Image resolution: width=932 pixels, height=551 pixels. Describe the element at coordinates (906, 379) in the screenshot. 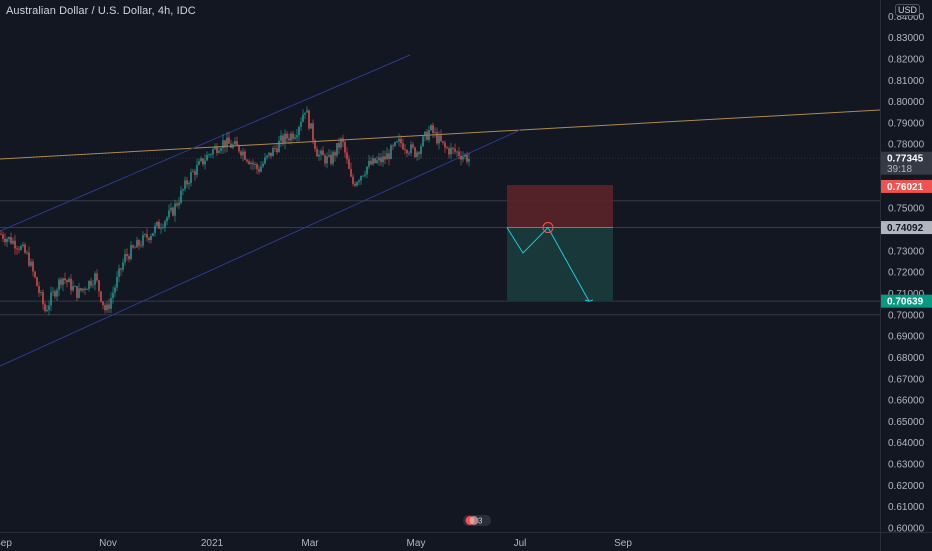

I see `price-tick-label: 0.67000` at that location.